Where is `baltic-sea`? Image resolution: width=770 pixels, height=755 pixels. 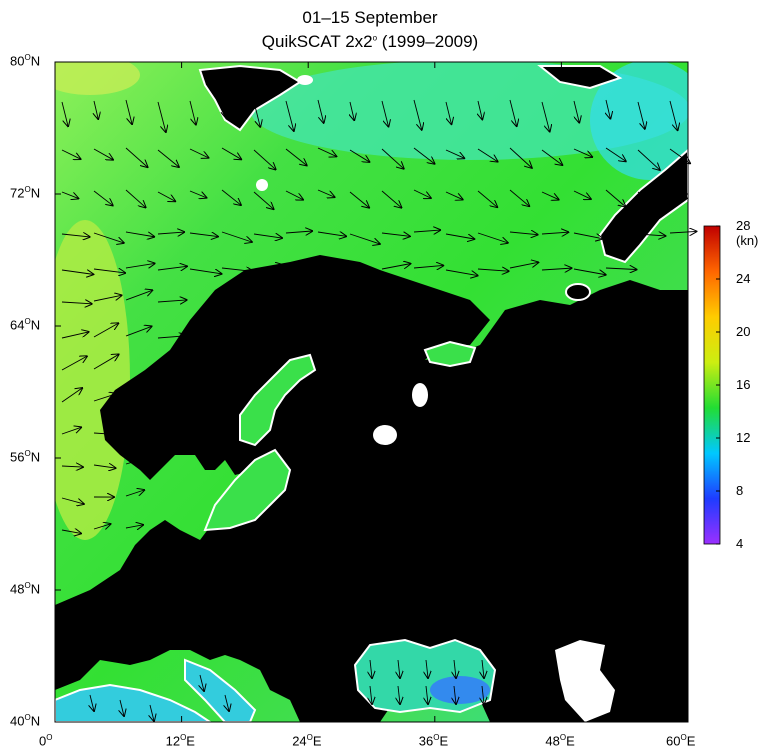 baltic-sea is located at coordinates (278, 400).